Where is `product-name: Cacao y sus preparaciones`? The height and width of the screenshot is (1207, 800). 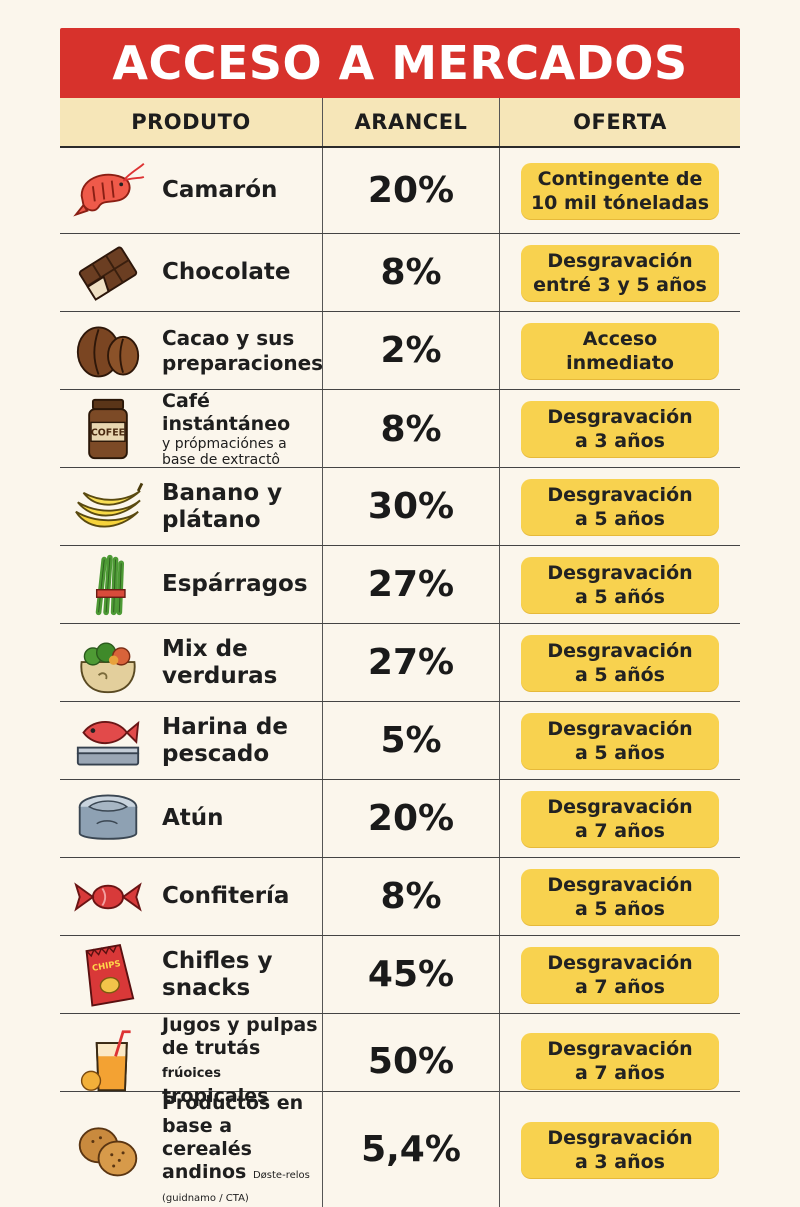 product-name: Cacao y sus preparaciones is located at coordinates (243, 350).